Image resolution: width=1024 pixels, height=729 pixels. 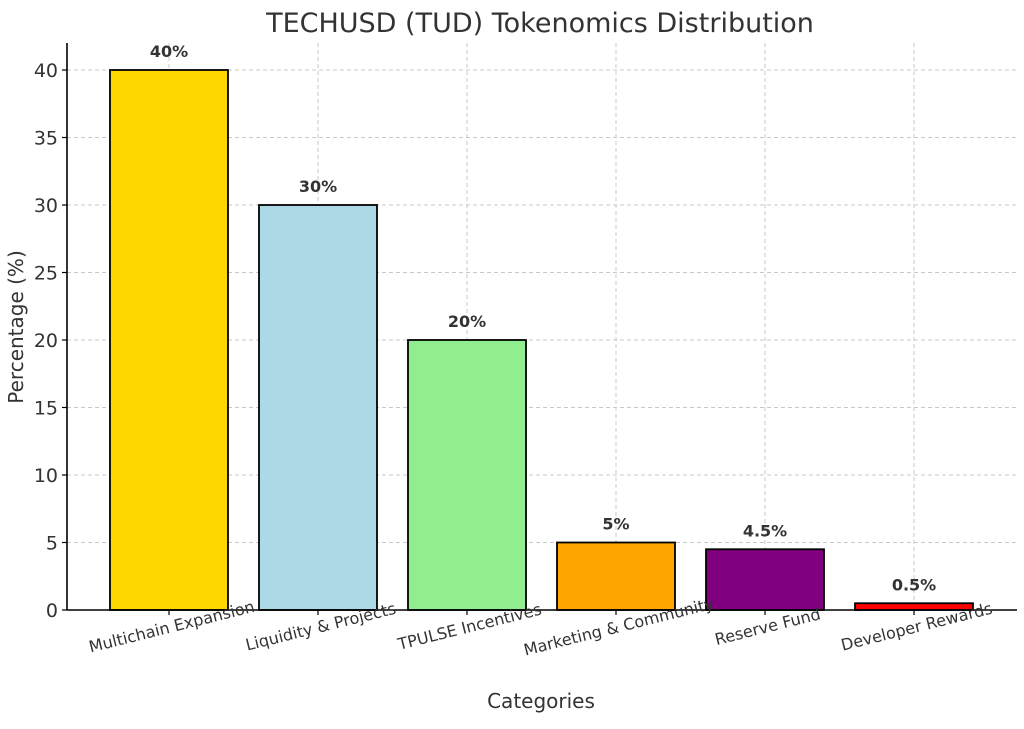 What do you see at coordinates (46, 341) in the screenshot?
I see `y-tick-label: 20` at bounding box center [46, 341].